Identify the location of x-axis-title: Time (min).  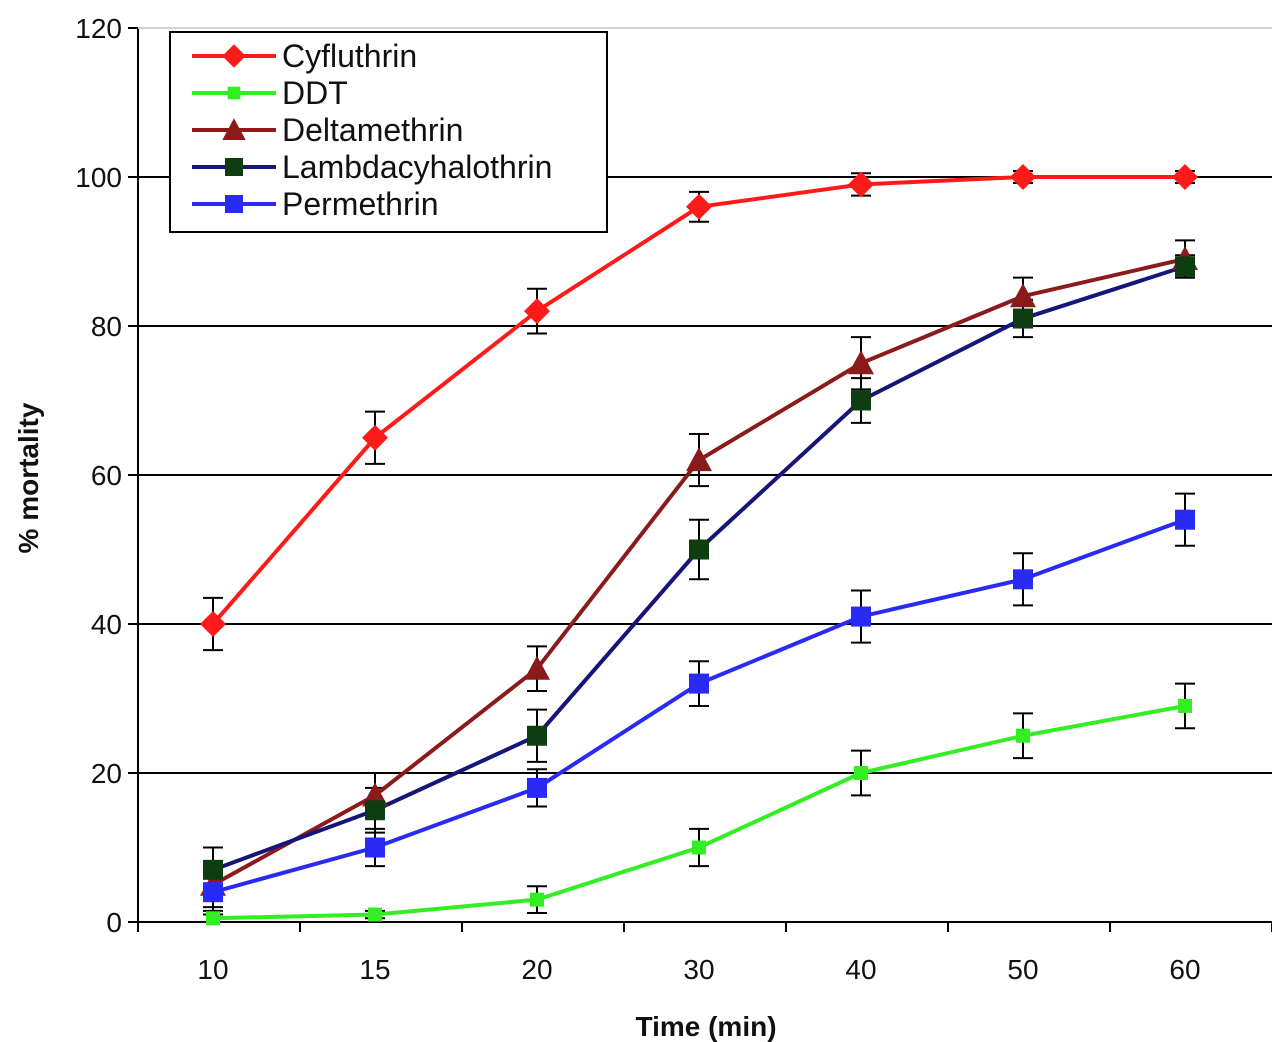
(705, 1026).